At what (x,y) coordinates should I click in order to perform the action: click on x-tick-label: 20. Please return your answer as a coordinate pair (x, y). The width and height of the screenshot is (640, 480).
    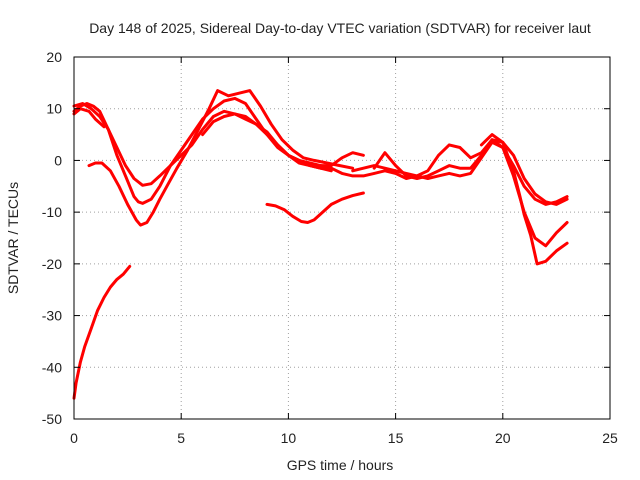
    Looking at the image, I should click on (503, 438).